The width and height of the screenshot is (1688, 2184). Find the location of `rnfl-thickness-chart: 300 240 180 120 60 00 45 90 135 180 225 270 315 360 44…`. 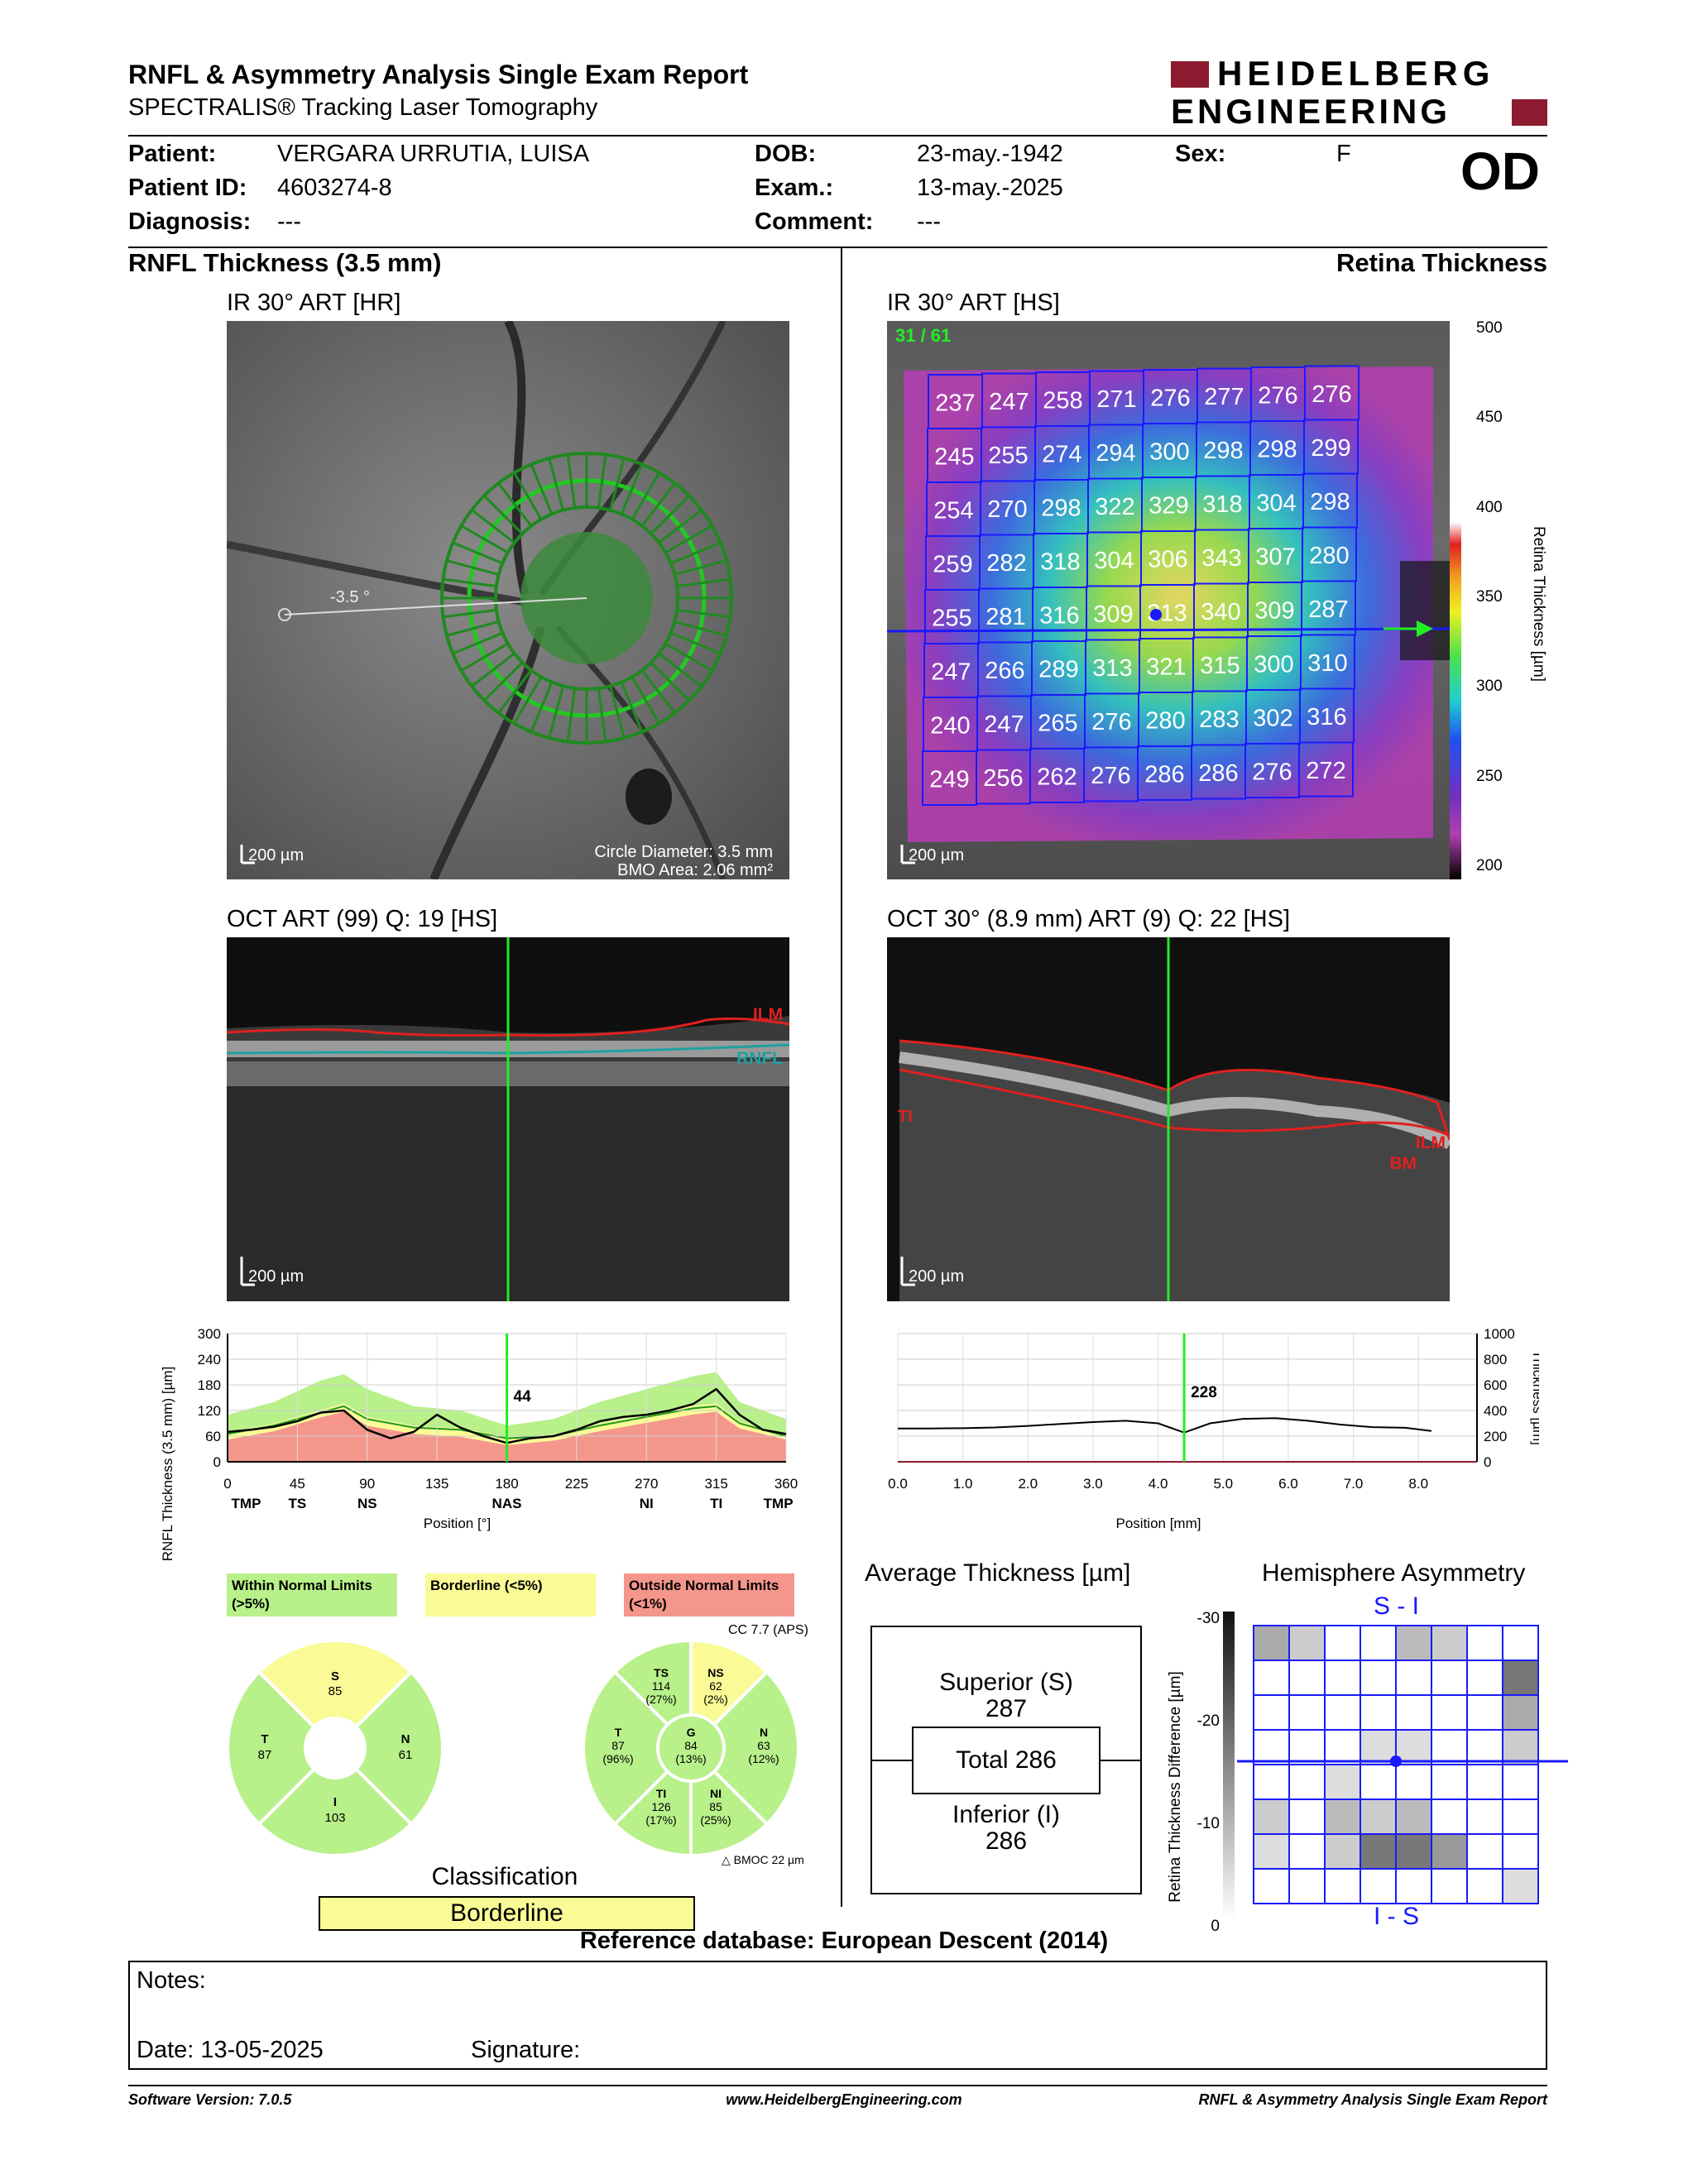

rnfl-thickness-chart: 300 240 180 120 60 00 45 90 135 180 225 270 315 360 44… is located at coordinates (479, 1444).